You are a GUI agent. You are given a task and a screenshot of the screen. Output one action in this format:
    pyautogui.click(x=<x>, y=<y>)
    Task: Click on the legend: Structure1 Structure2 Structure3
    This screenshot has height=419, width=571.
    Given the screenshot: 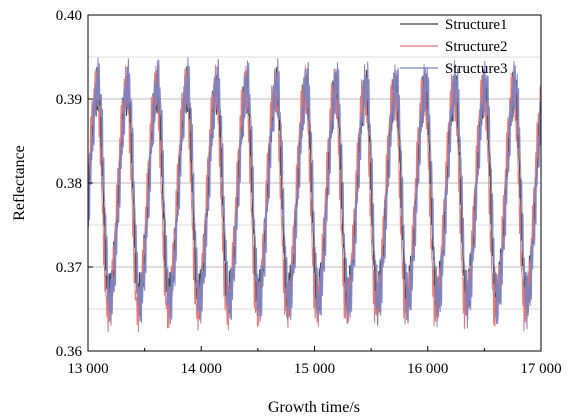 What is the action you would take?
    pyautogui.click(x=453, y=47)
    